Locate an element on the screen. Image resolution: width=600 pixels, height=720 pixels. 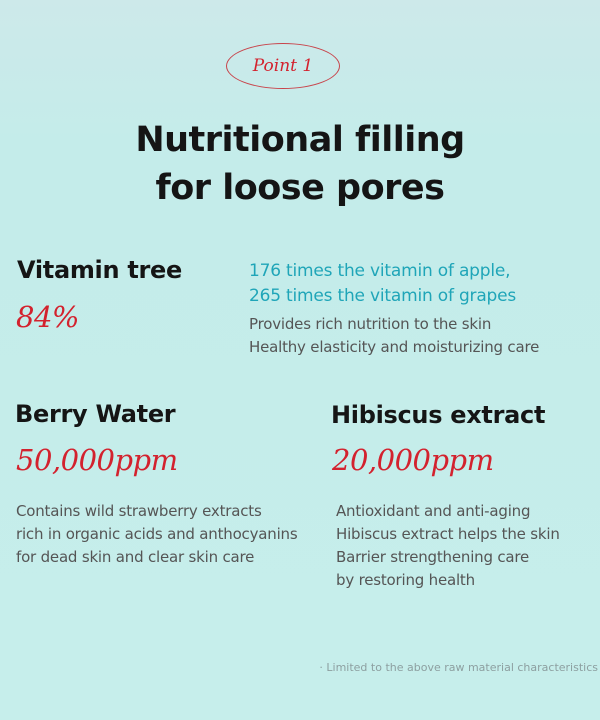
page-title: Nutritional filling for loose pores is located at coordinates (300, 164).